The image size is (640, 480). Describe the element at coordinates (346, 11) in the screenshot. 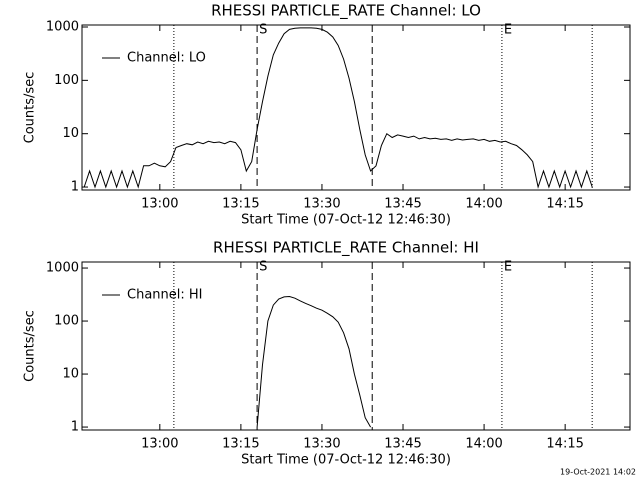

I see `chart-title: RHESSI PARTICLE_RATE Channel: LO` at that location.